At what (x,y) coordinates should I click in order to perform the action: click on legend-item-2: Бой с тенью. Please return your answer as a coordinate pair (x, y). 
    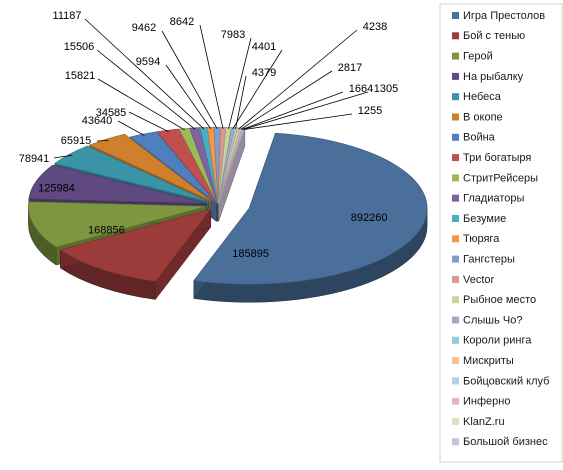
    Looking at the image, I should click on (494, 36).